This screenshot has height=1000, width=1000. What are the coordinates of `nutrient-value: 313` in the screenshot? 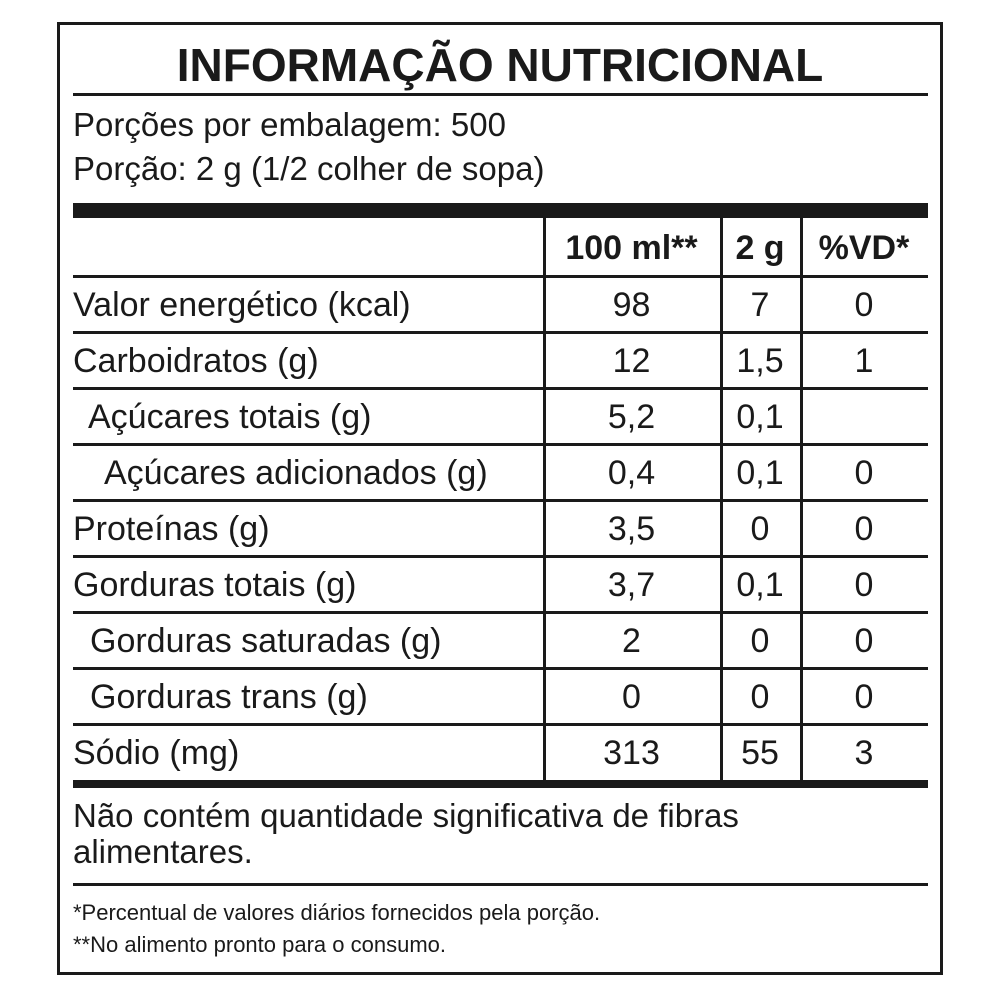 It's located at (631, 753).